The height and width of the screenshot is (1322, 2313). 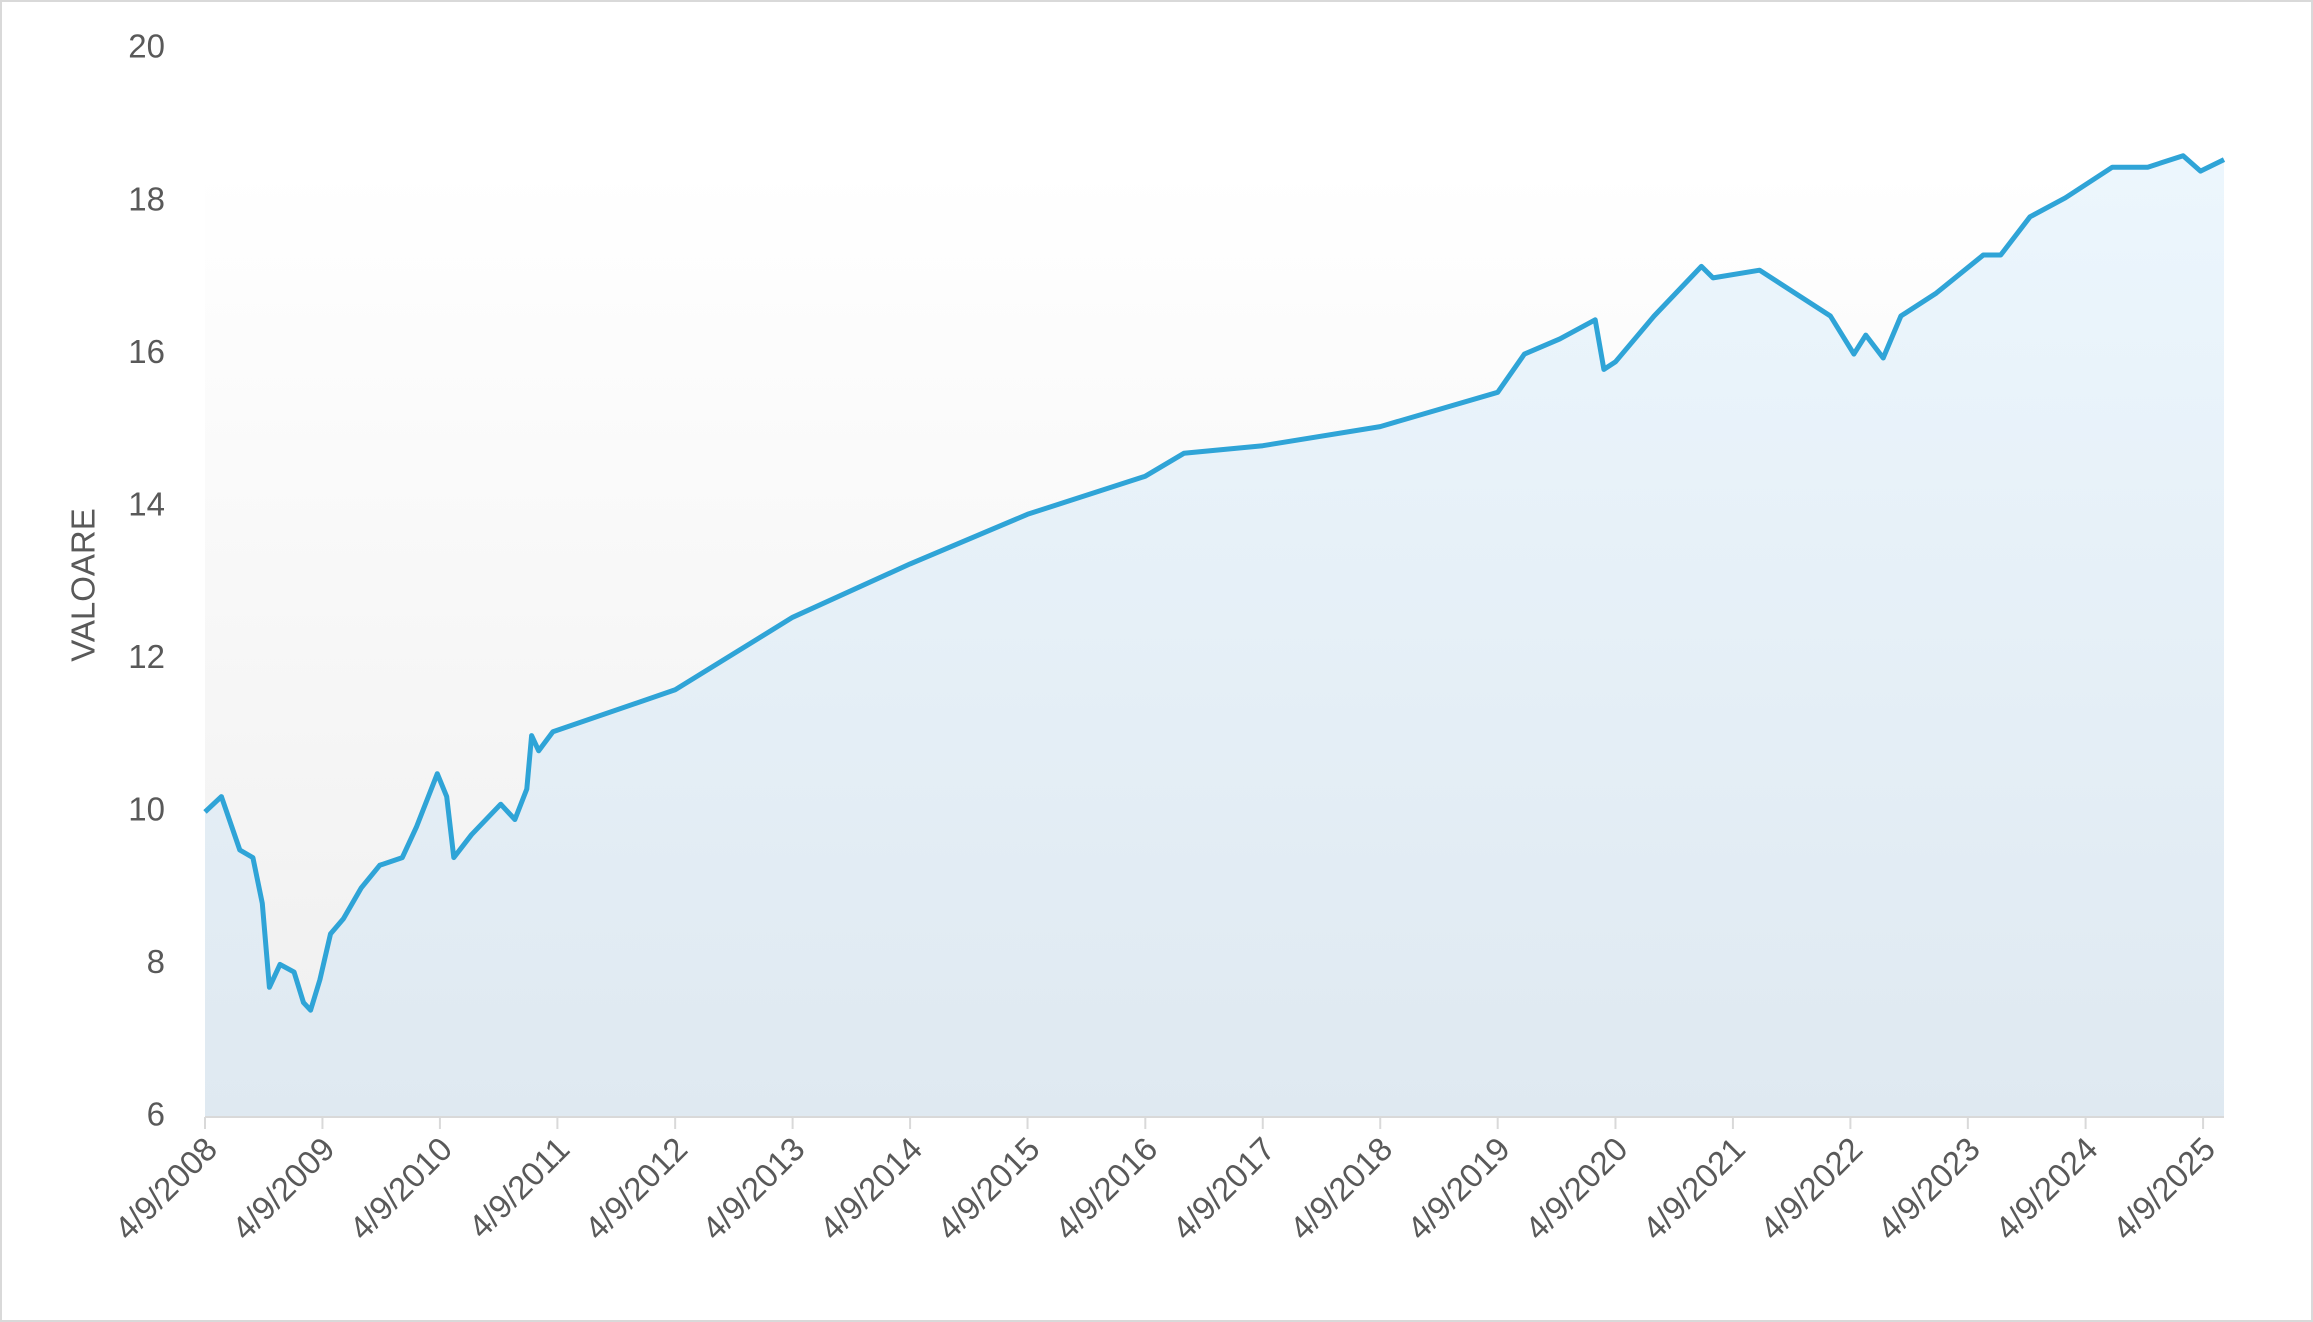 What do you see at coordinates (146, 198) in the screenshot?
I see `y-tick-label: 18` at bounding box center [146, 198].